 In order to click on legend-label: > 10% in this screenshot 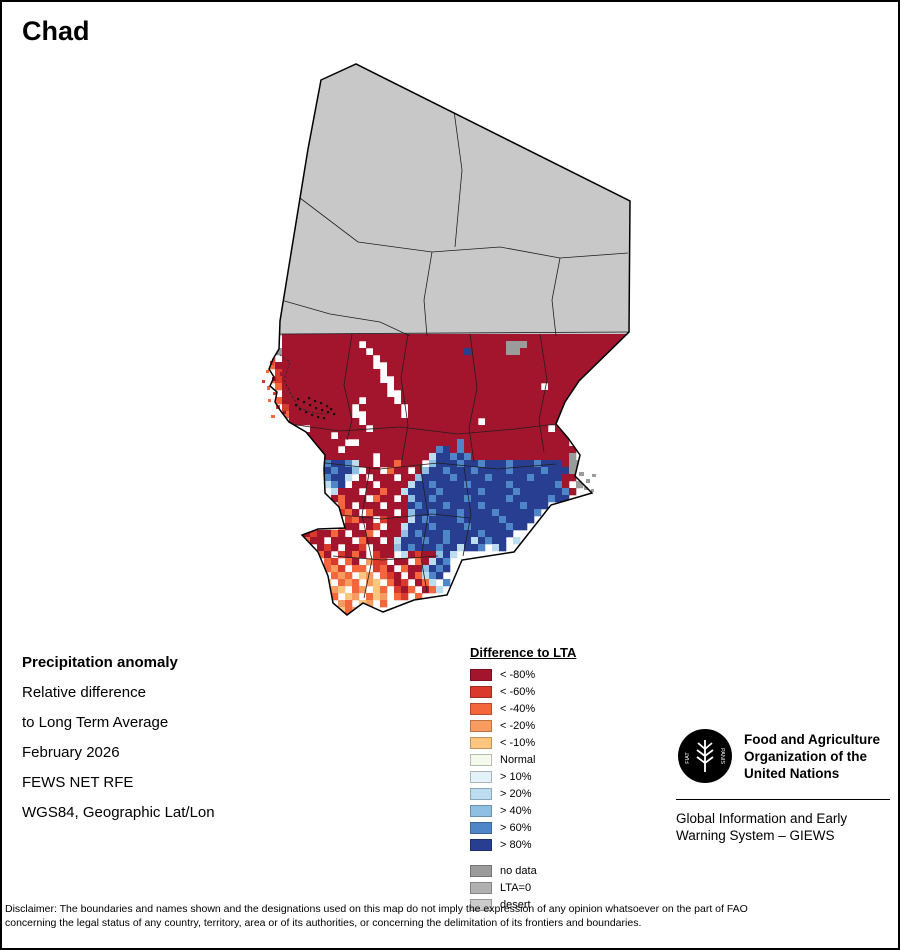, I will do `click(516, 776)`.